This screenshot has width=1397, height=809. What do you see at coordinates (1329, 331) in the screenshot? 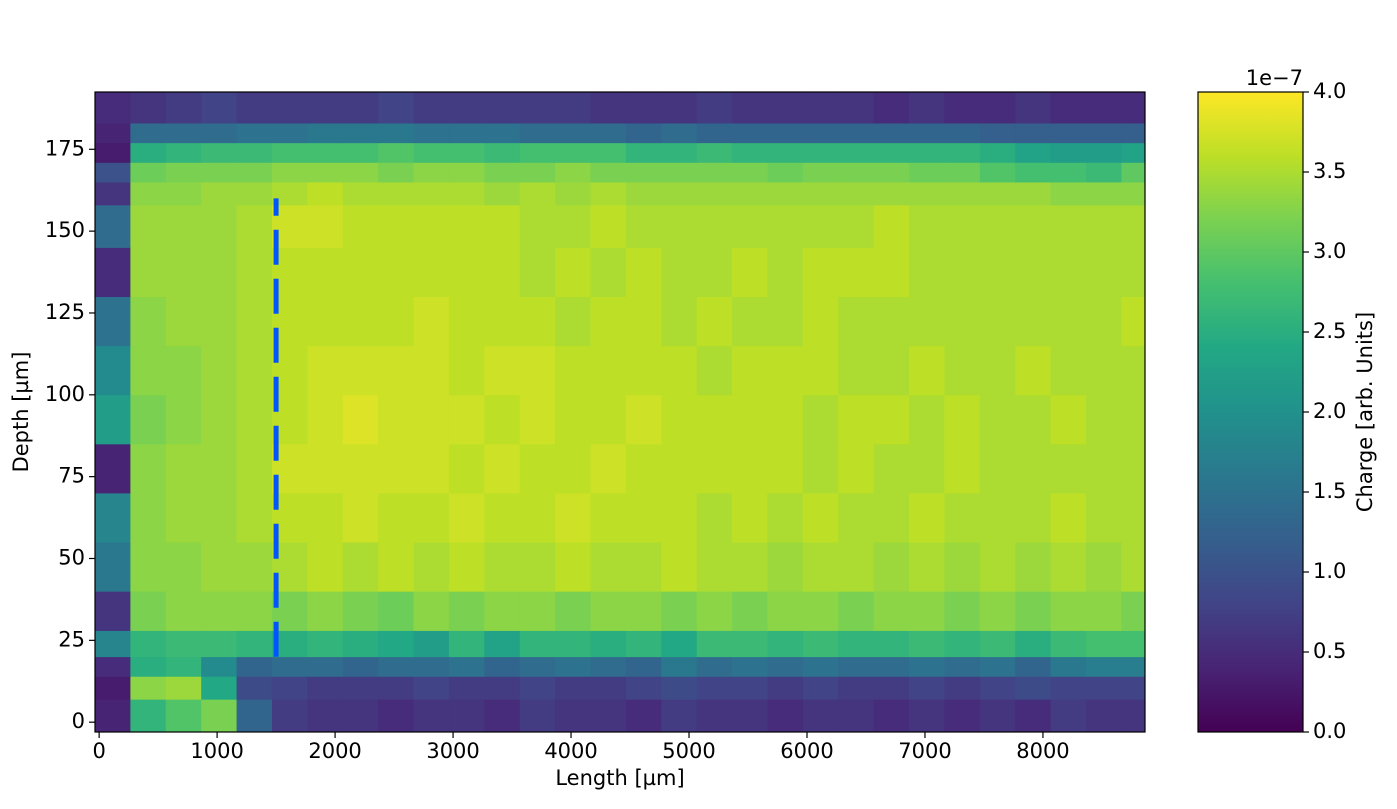
I see `colorbar-tick-label: 2.5` at bounding box center [1329, 331].